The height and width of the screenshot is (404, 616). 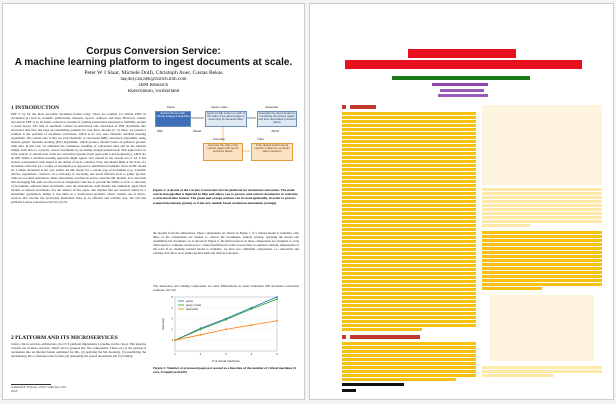 I want to click on footnote-rule, so click(x=31, y=384).